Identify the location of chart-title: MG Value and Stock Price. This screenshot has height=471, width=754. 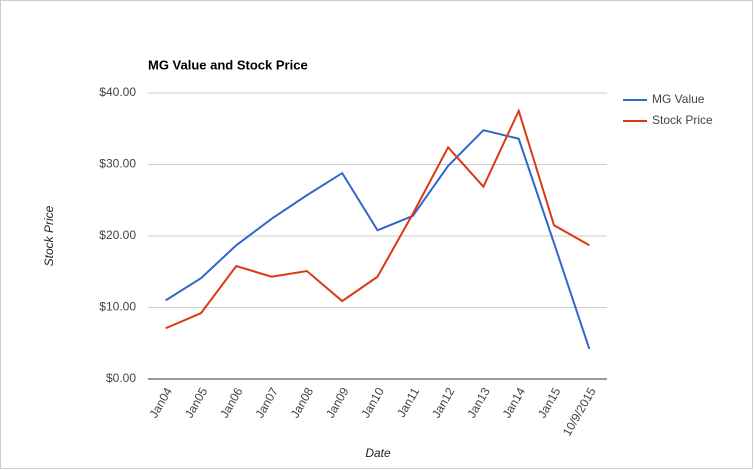
(228, 64).